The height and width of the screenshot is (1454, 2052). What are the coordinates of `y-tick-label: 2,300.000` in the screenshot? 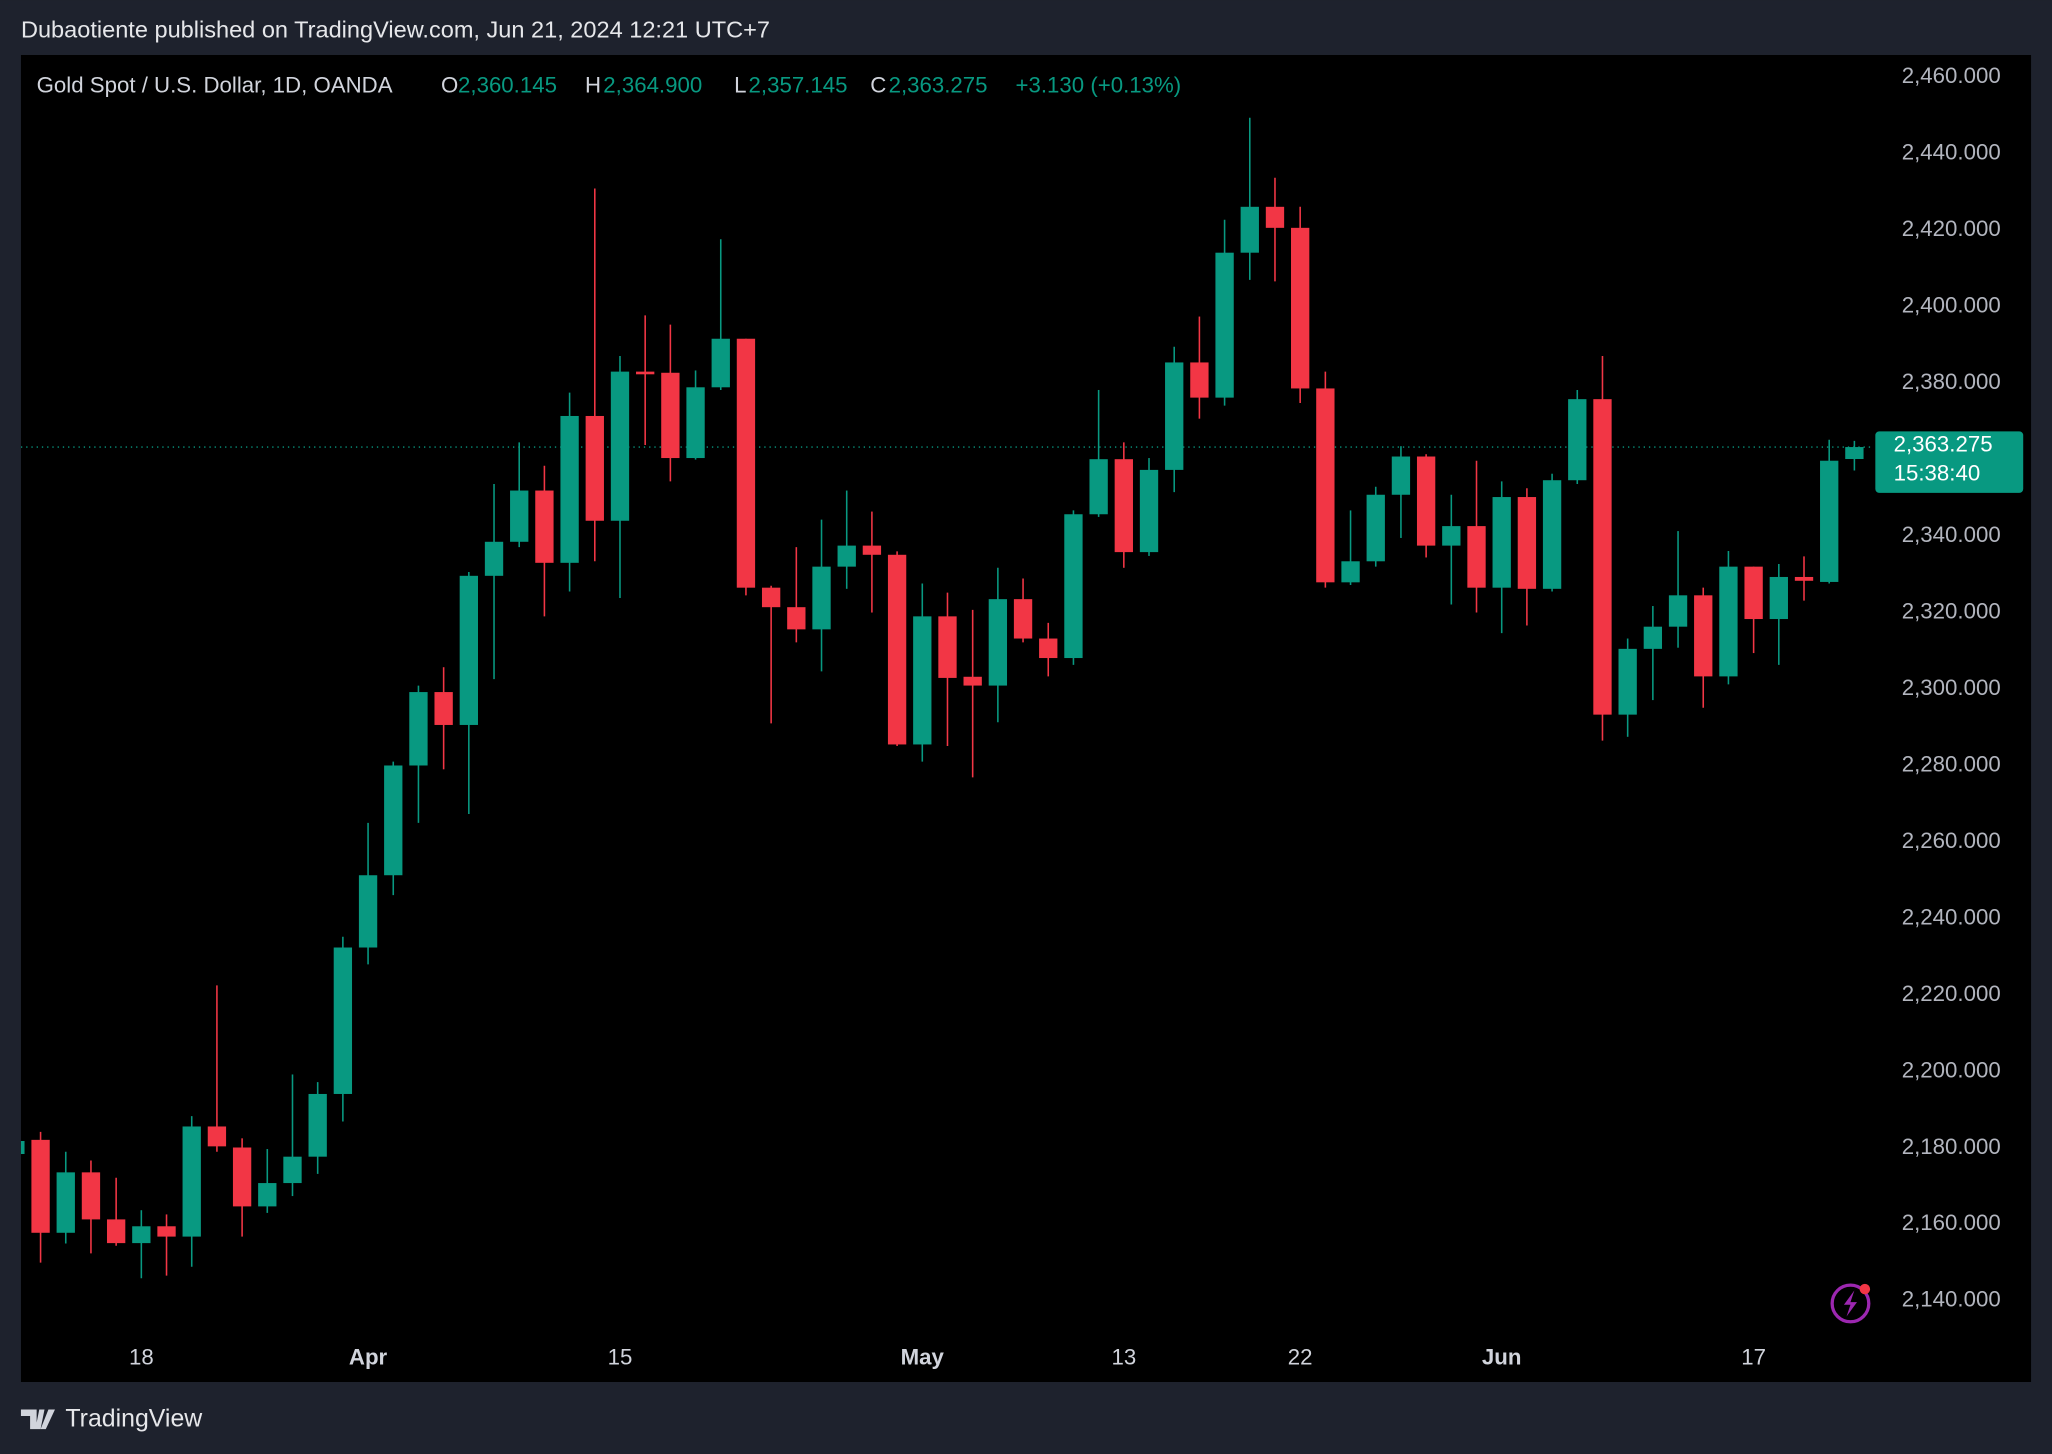 It's located at (1951, 687).